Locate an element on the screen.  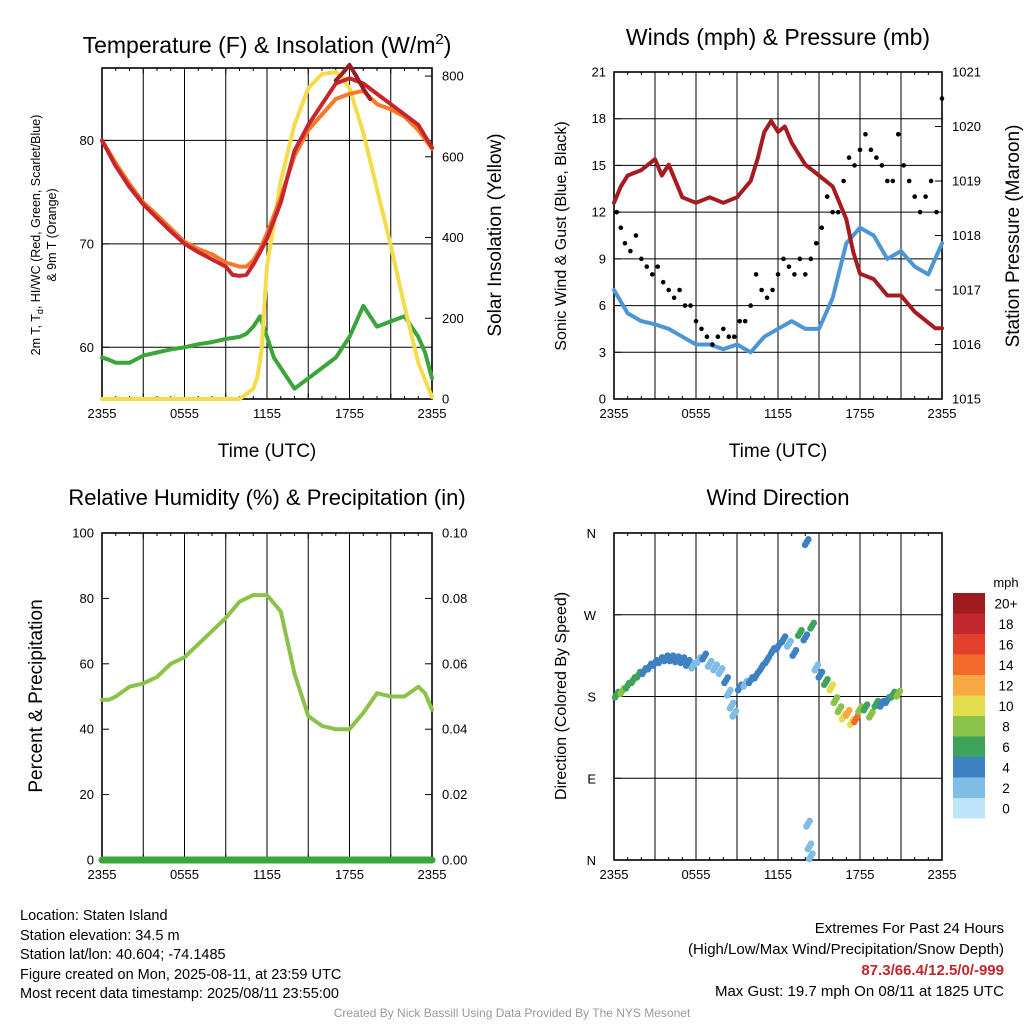
colorbar-label: 20+ is located at coordinates (1006, 604).